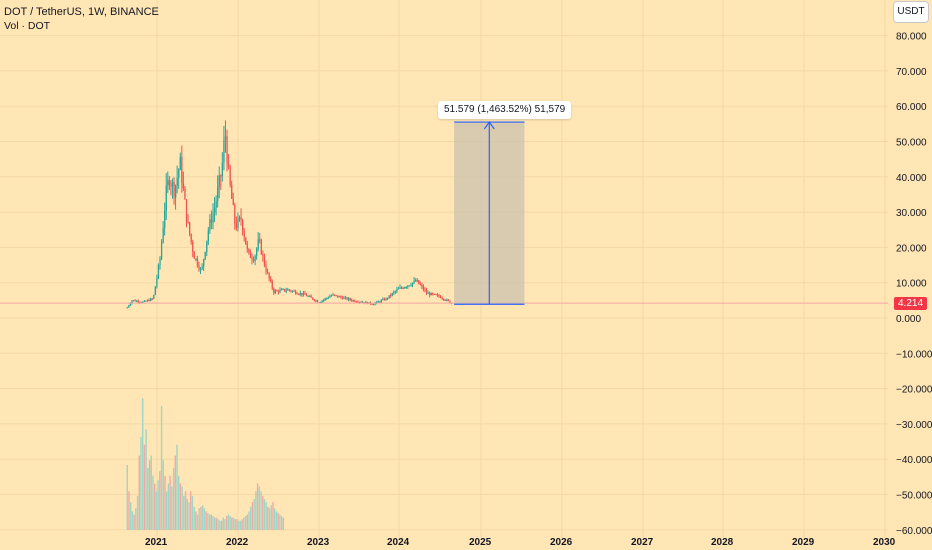 The width and height of the screenshot is (932, 550). I want to click on x-axis-tick-label: 2022, so click(237, 542).